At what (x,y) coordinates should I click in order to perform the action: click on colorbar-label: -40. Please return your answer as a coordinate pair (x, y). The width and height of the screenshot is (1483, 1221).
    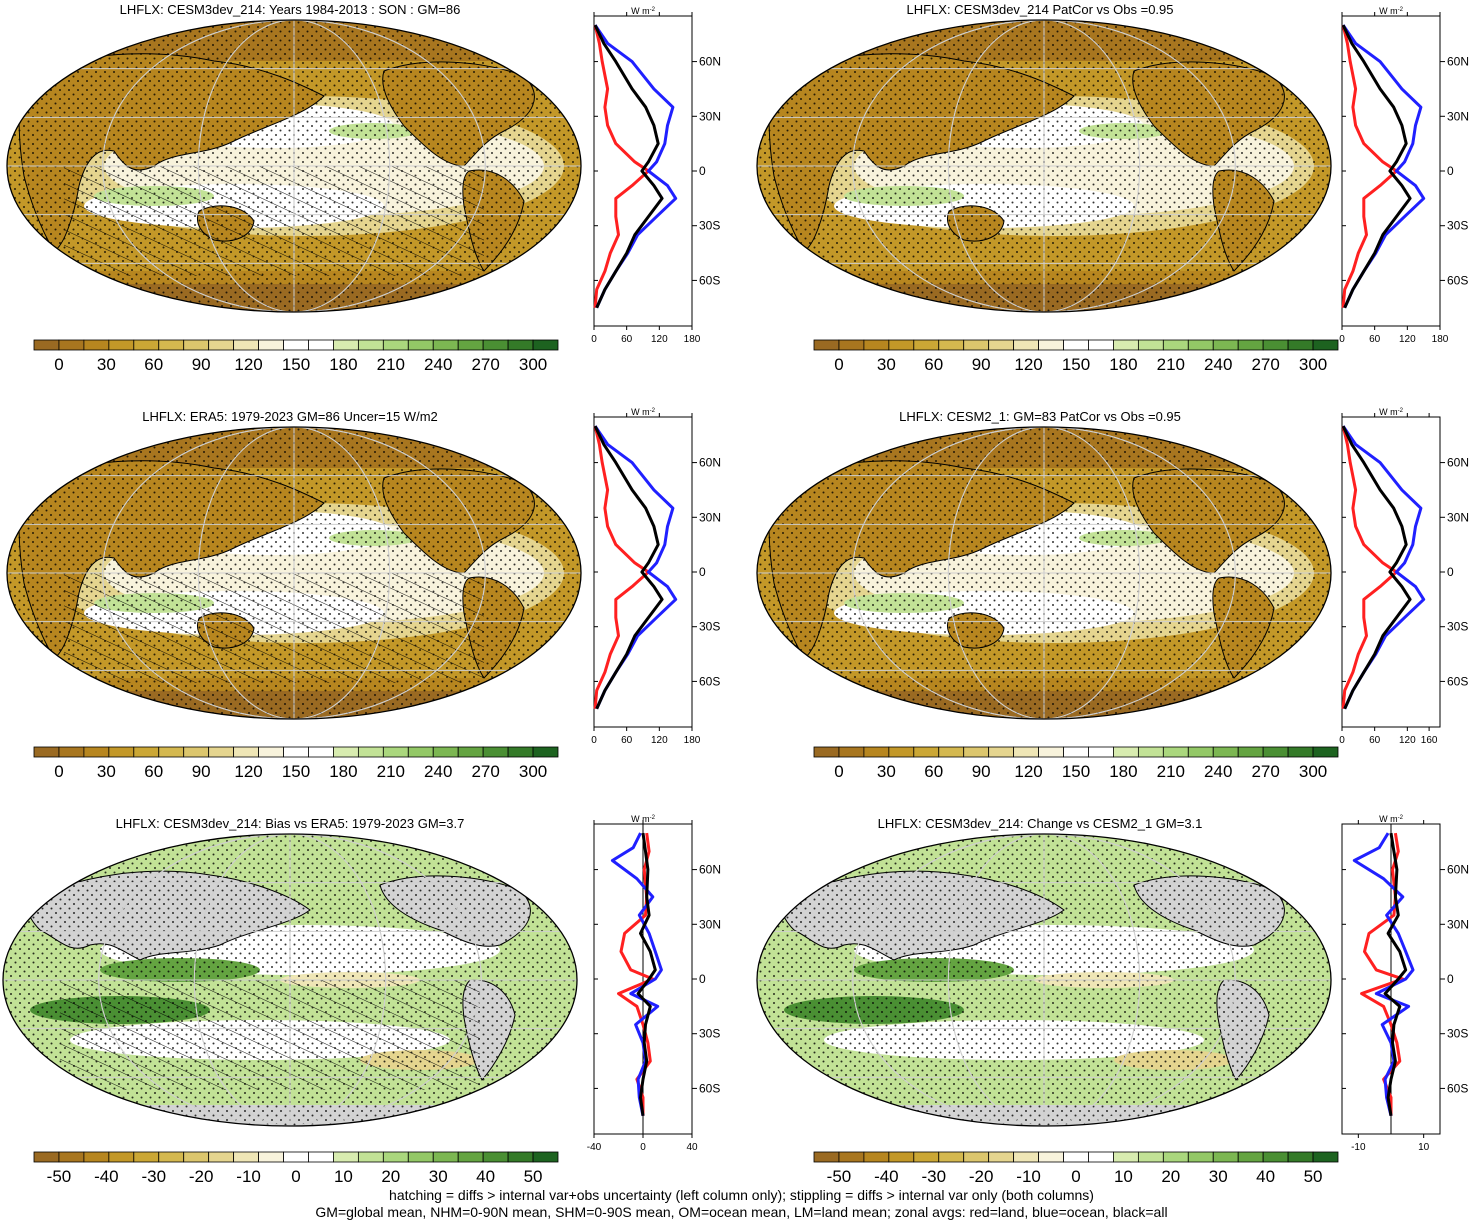
    Looking at the image, I should click on (106, 1176).